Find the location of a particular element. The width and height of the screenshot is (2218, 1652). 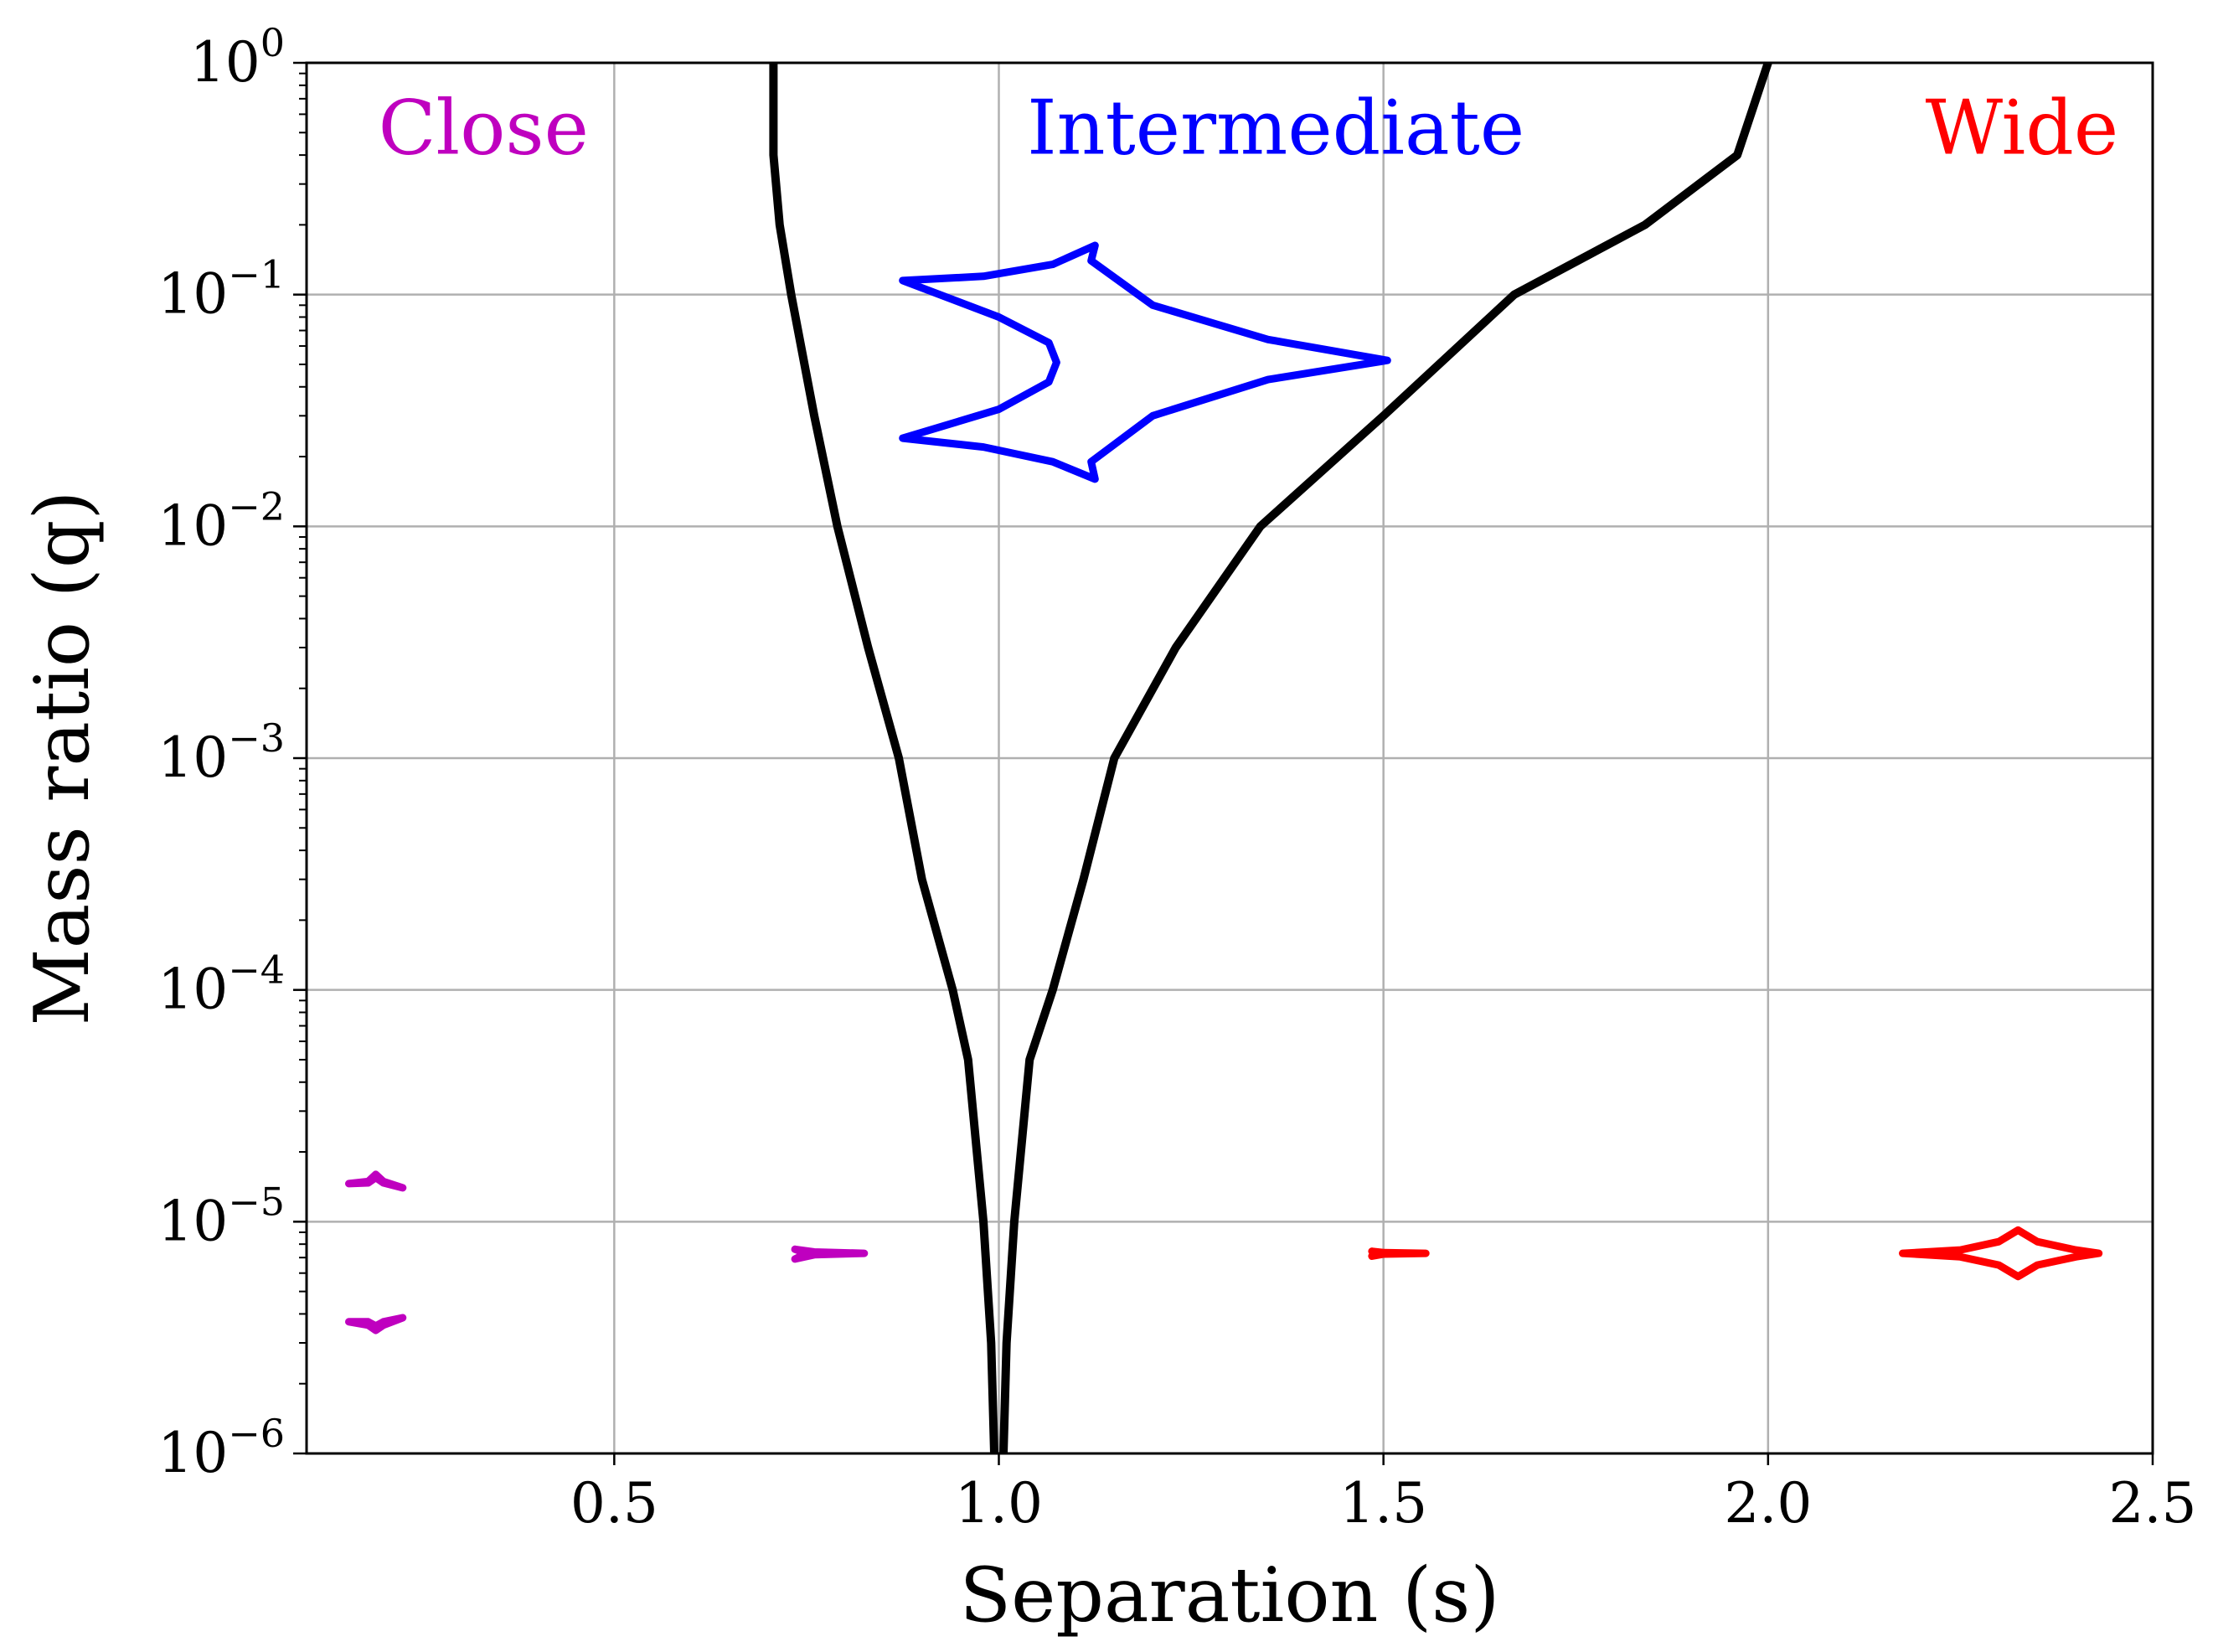

x-tick-label: 1.0 is located at coordinates (999, 1503).